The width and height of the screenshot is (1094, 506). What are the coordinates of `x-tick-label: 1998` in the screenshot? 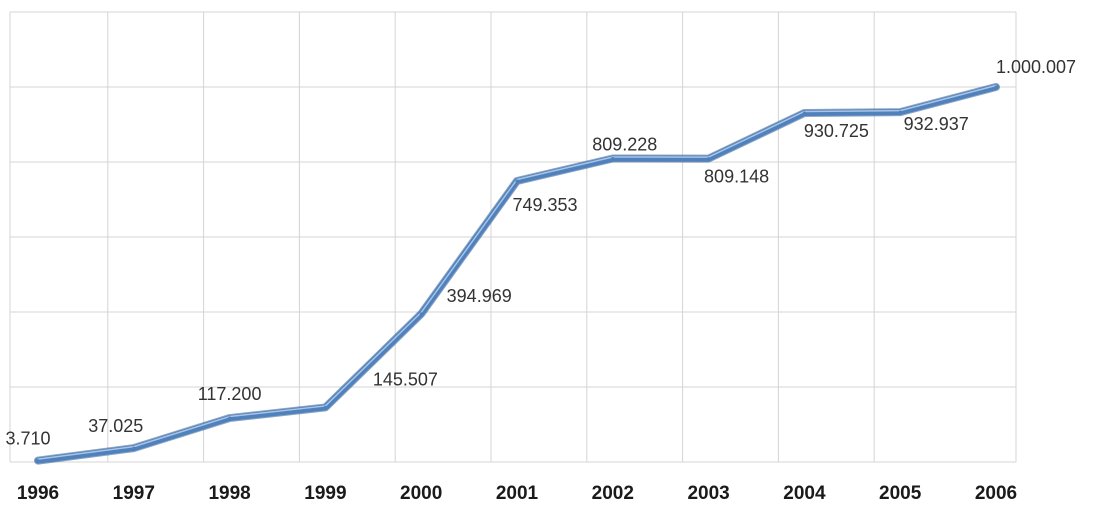 It's located at (229, 493).